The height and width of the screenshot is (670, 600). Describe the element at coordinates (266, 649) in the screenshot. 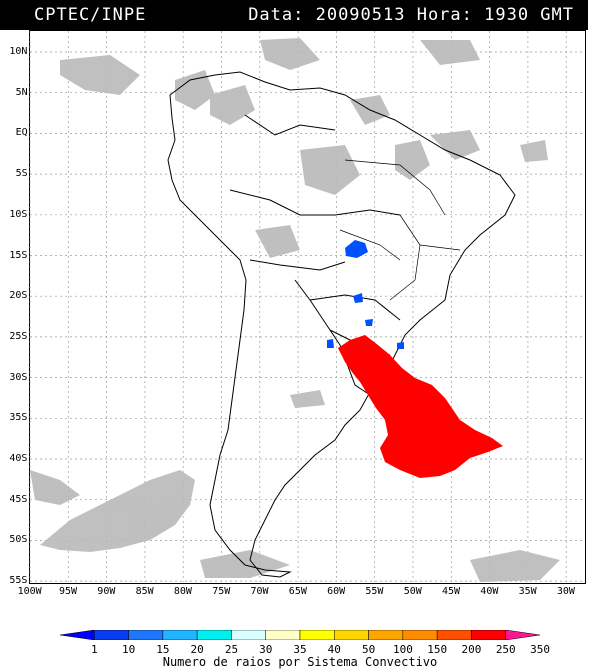

I see `colorbar-tick-label: 30` at that location.